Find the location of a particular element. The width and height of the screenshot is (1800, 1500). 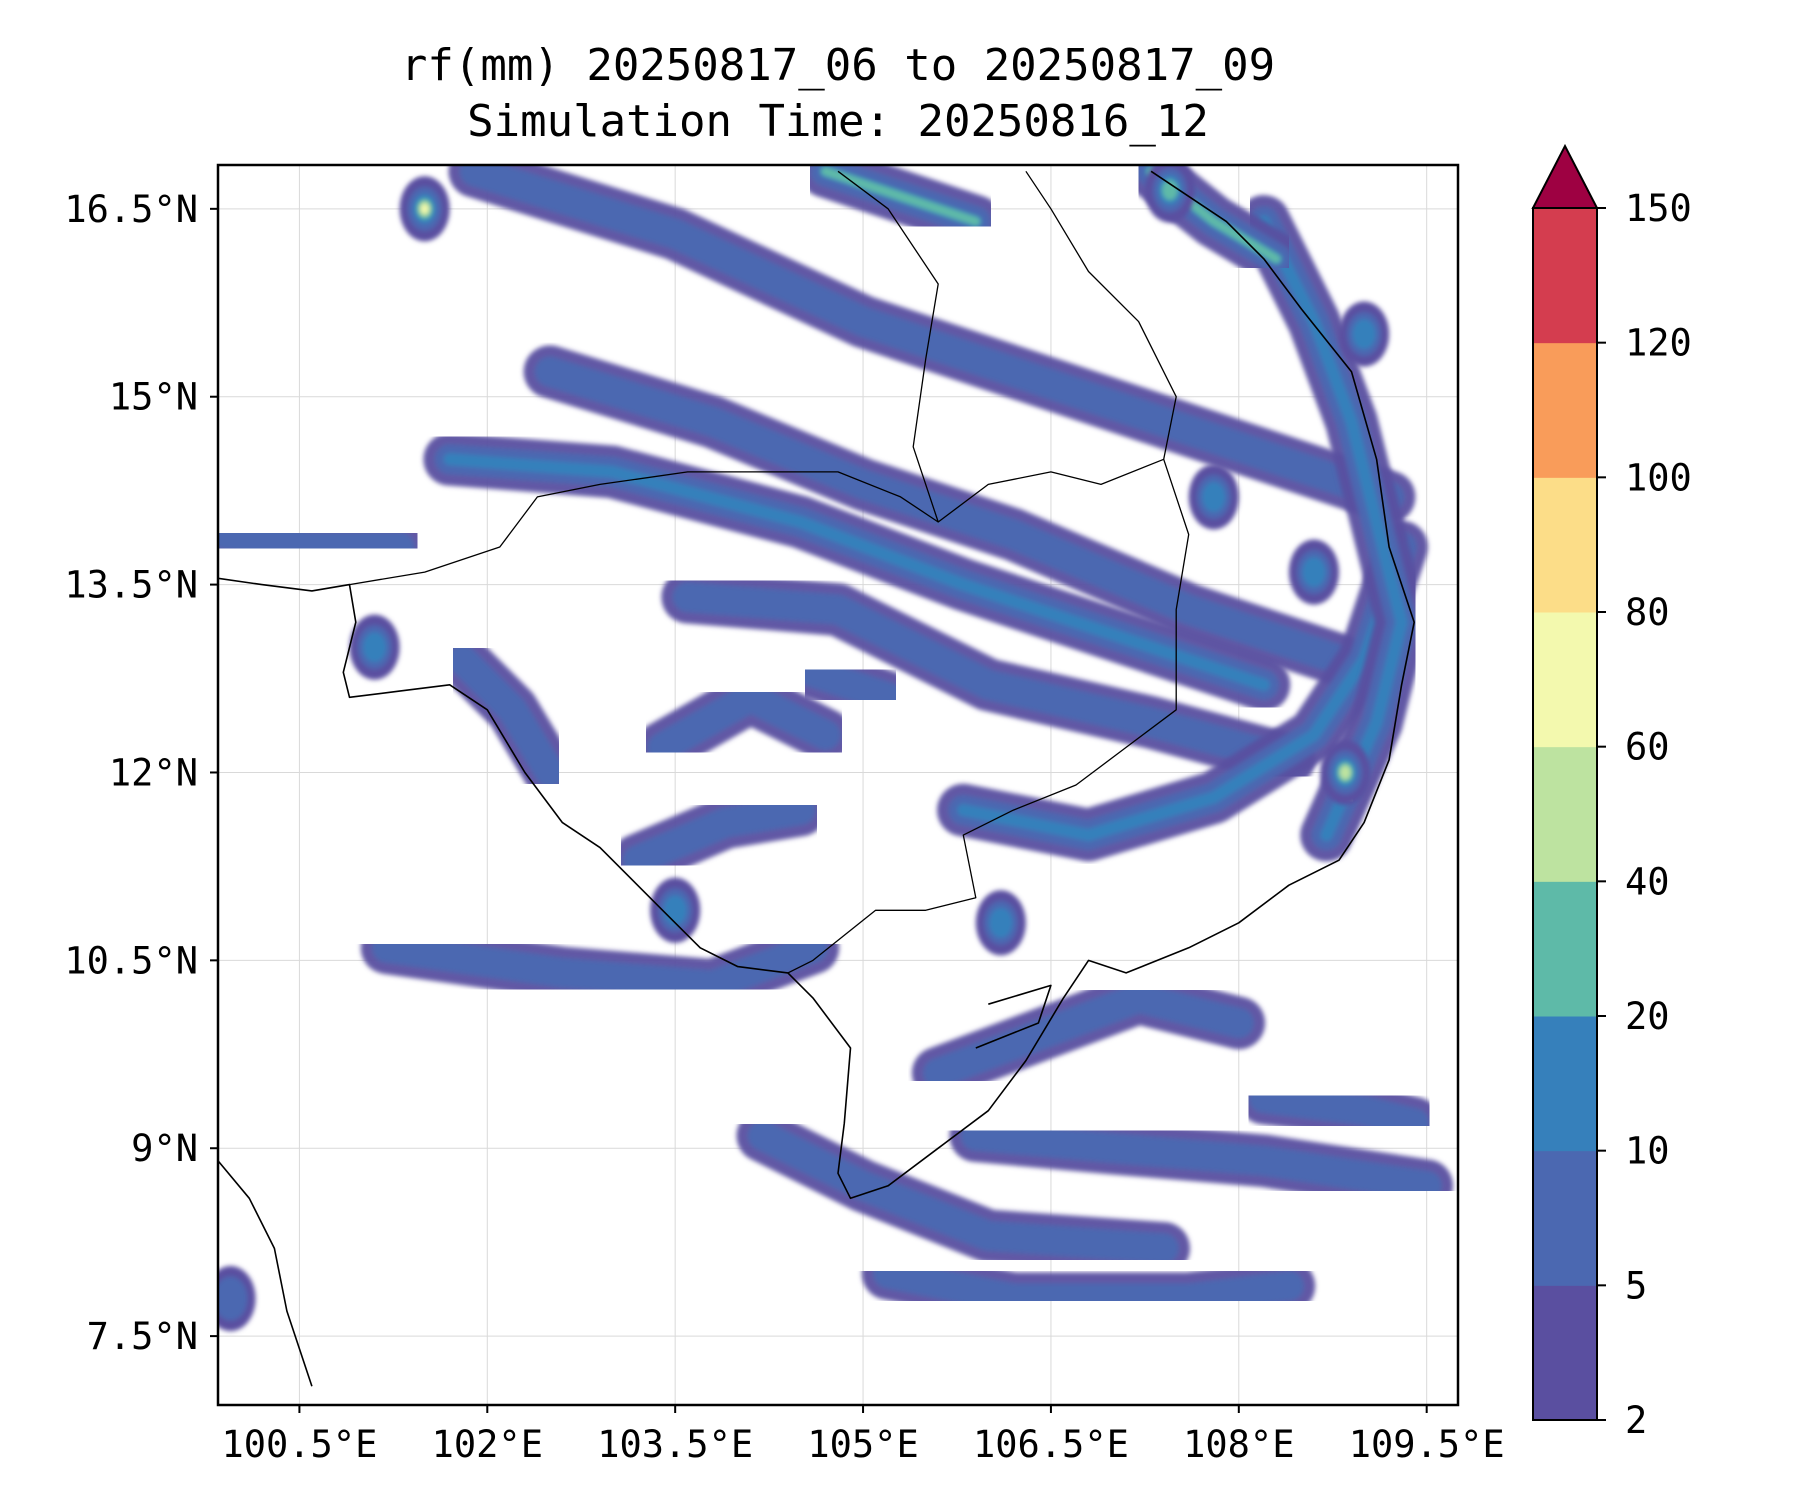

lon-tick-label: 103.5°E is located at coordinates (675, 1444).